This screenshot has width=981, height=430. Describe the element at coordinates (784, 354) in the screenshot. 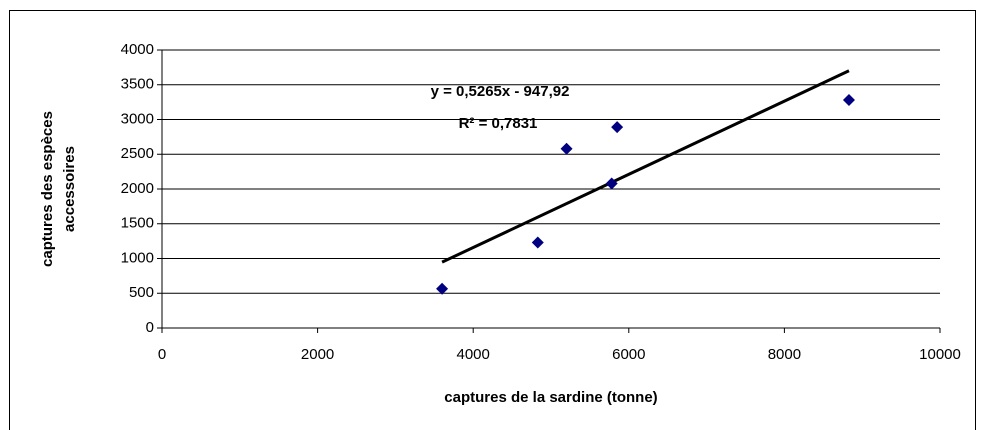

I see `x-tick-label: 8000` at that location.